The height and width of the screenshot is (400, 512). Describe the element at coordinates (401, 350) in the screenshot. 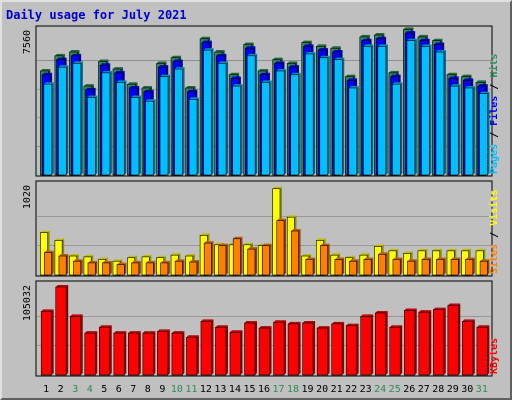

I see `bar-kbytes-day-25-side` at that location.